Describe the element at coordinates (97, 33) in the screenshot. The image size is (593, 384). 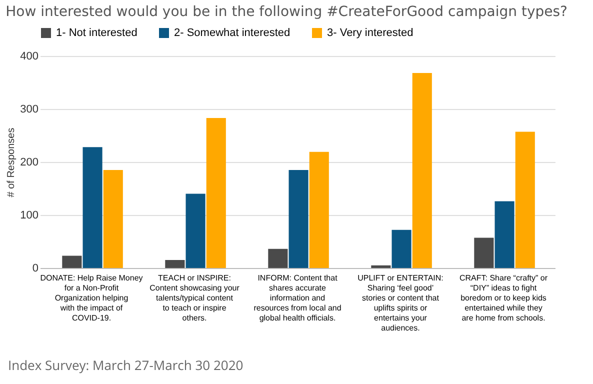
I see `legend-label: 1- Not interested` at that location.